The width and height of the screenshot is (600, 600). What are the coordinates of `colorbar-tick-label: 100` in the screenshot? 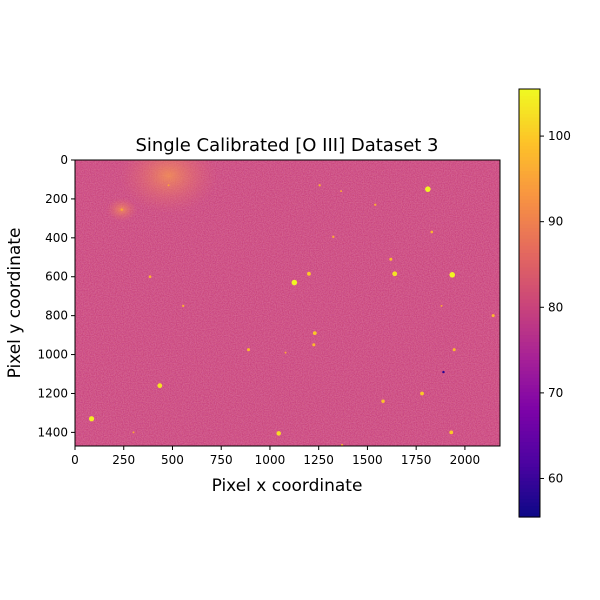 It's located at (559, 136).